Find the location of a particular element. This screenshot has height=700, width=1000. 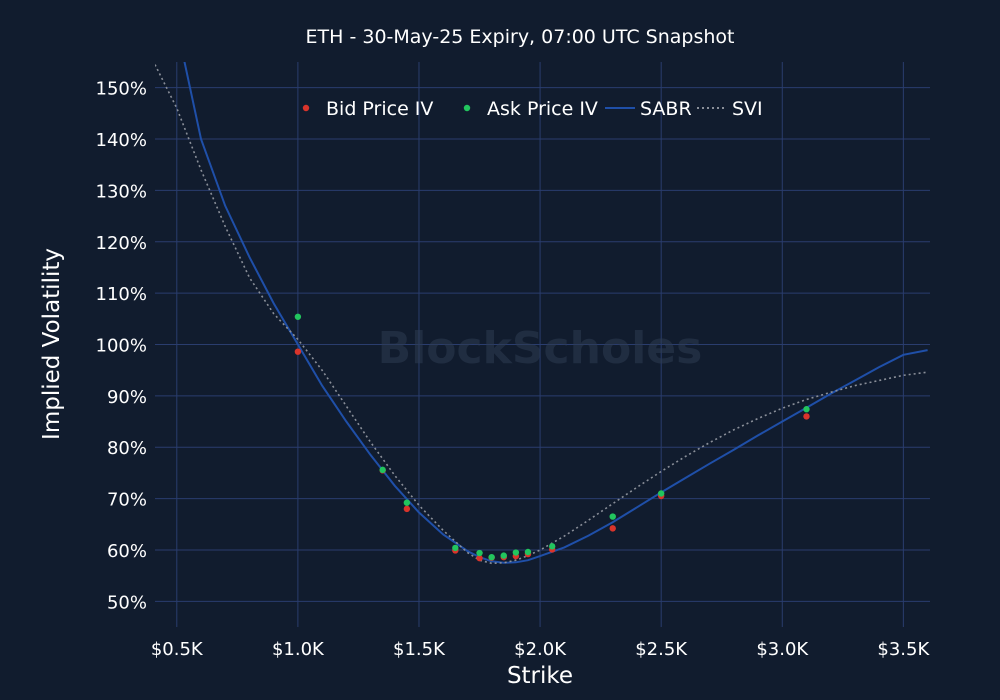

y-tick-label: 150% is located at coordinates (121, 89).